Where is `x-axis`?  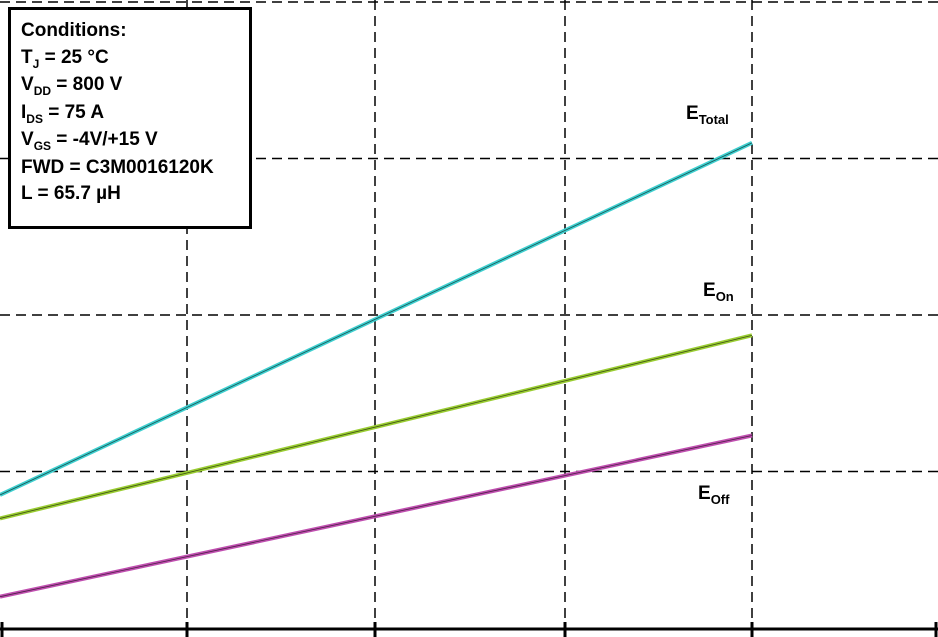 x-axis is located at coordinates (469, 629).